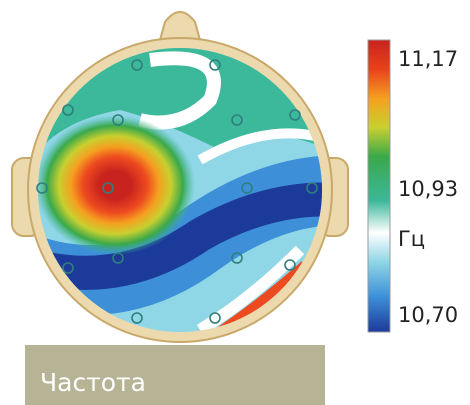  What do you see at coordinates (411, 239) in the screenshot?
I see `colorbar-unit: Гц` at bounding box center [411, 239].